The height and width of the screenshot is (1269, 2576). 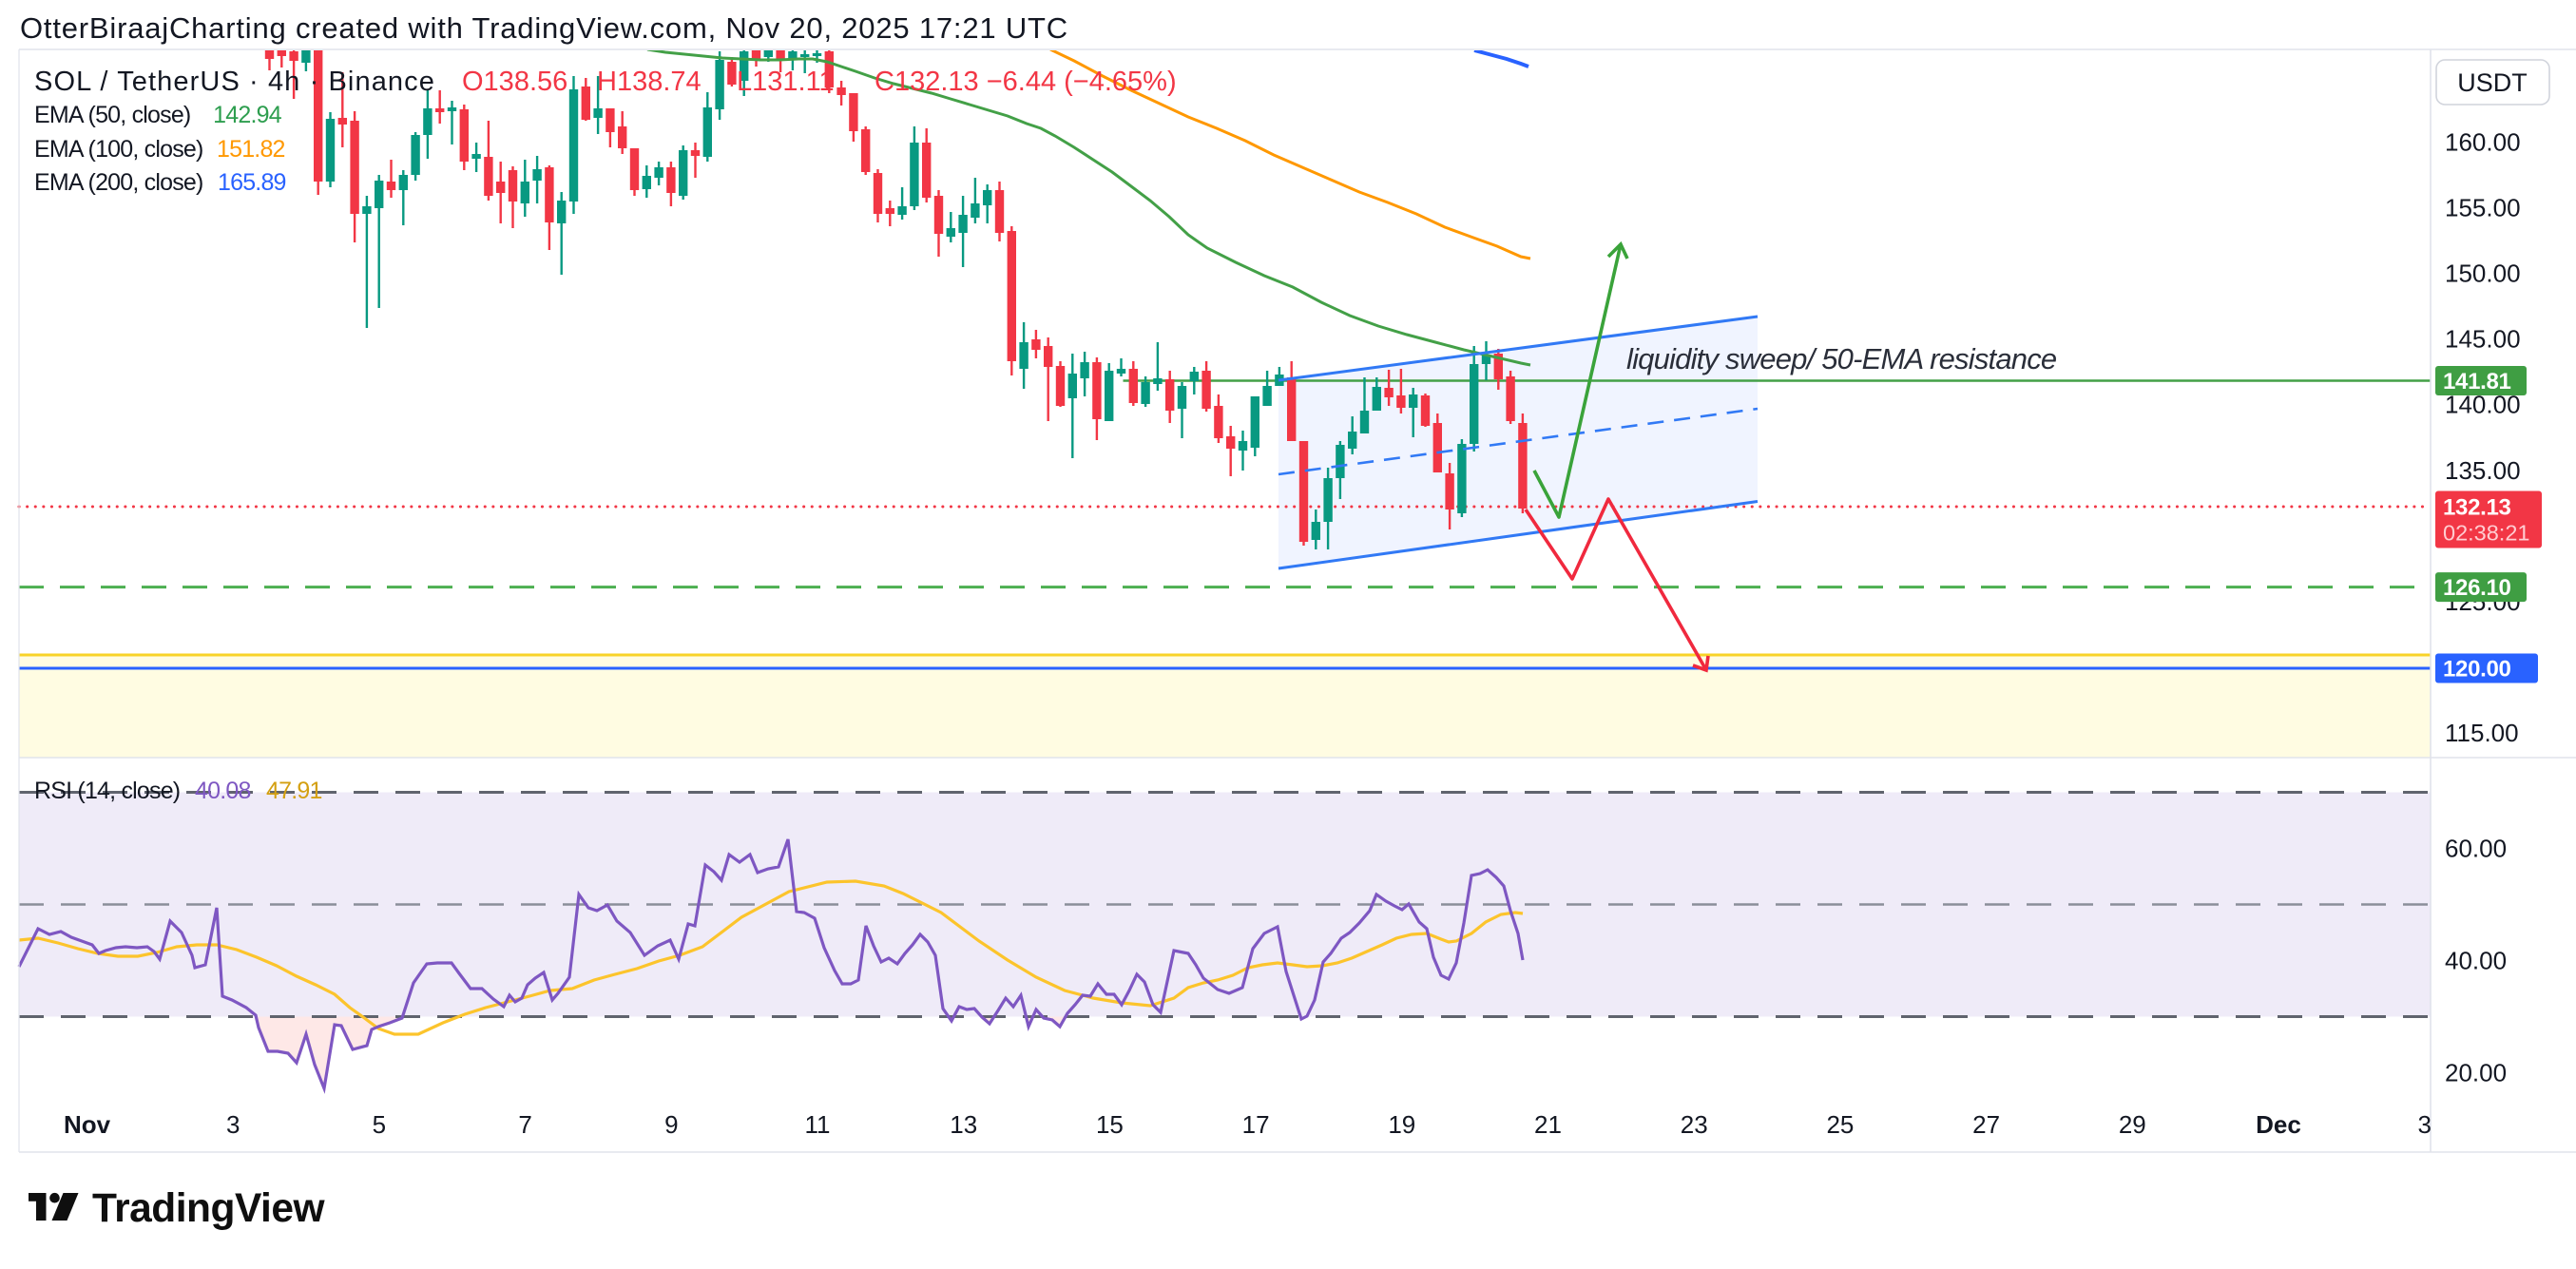 I want to click on svg-text: 155.00, so click(x=2483, y=208).